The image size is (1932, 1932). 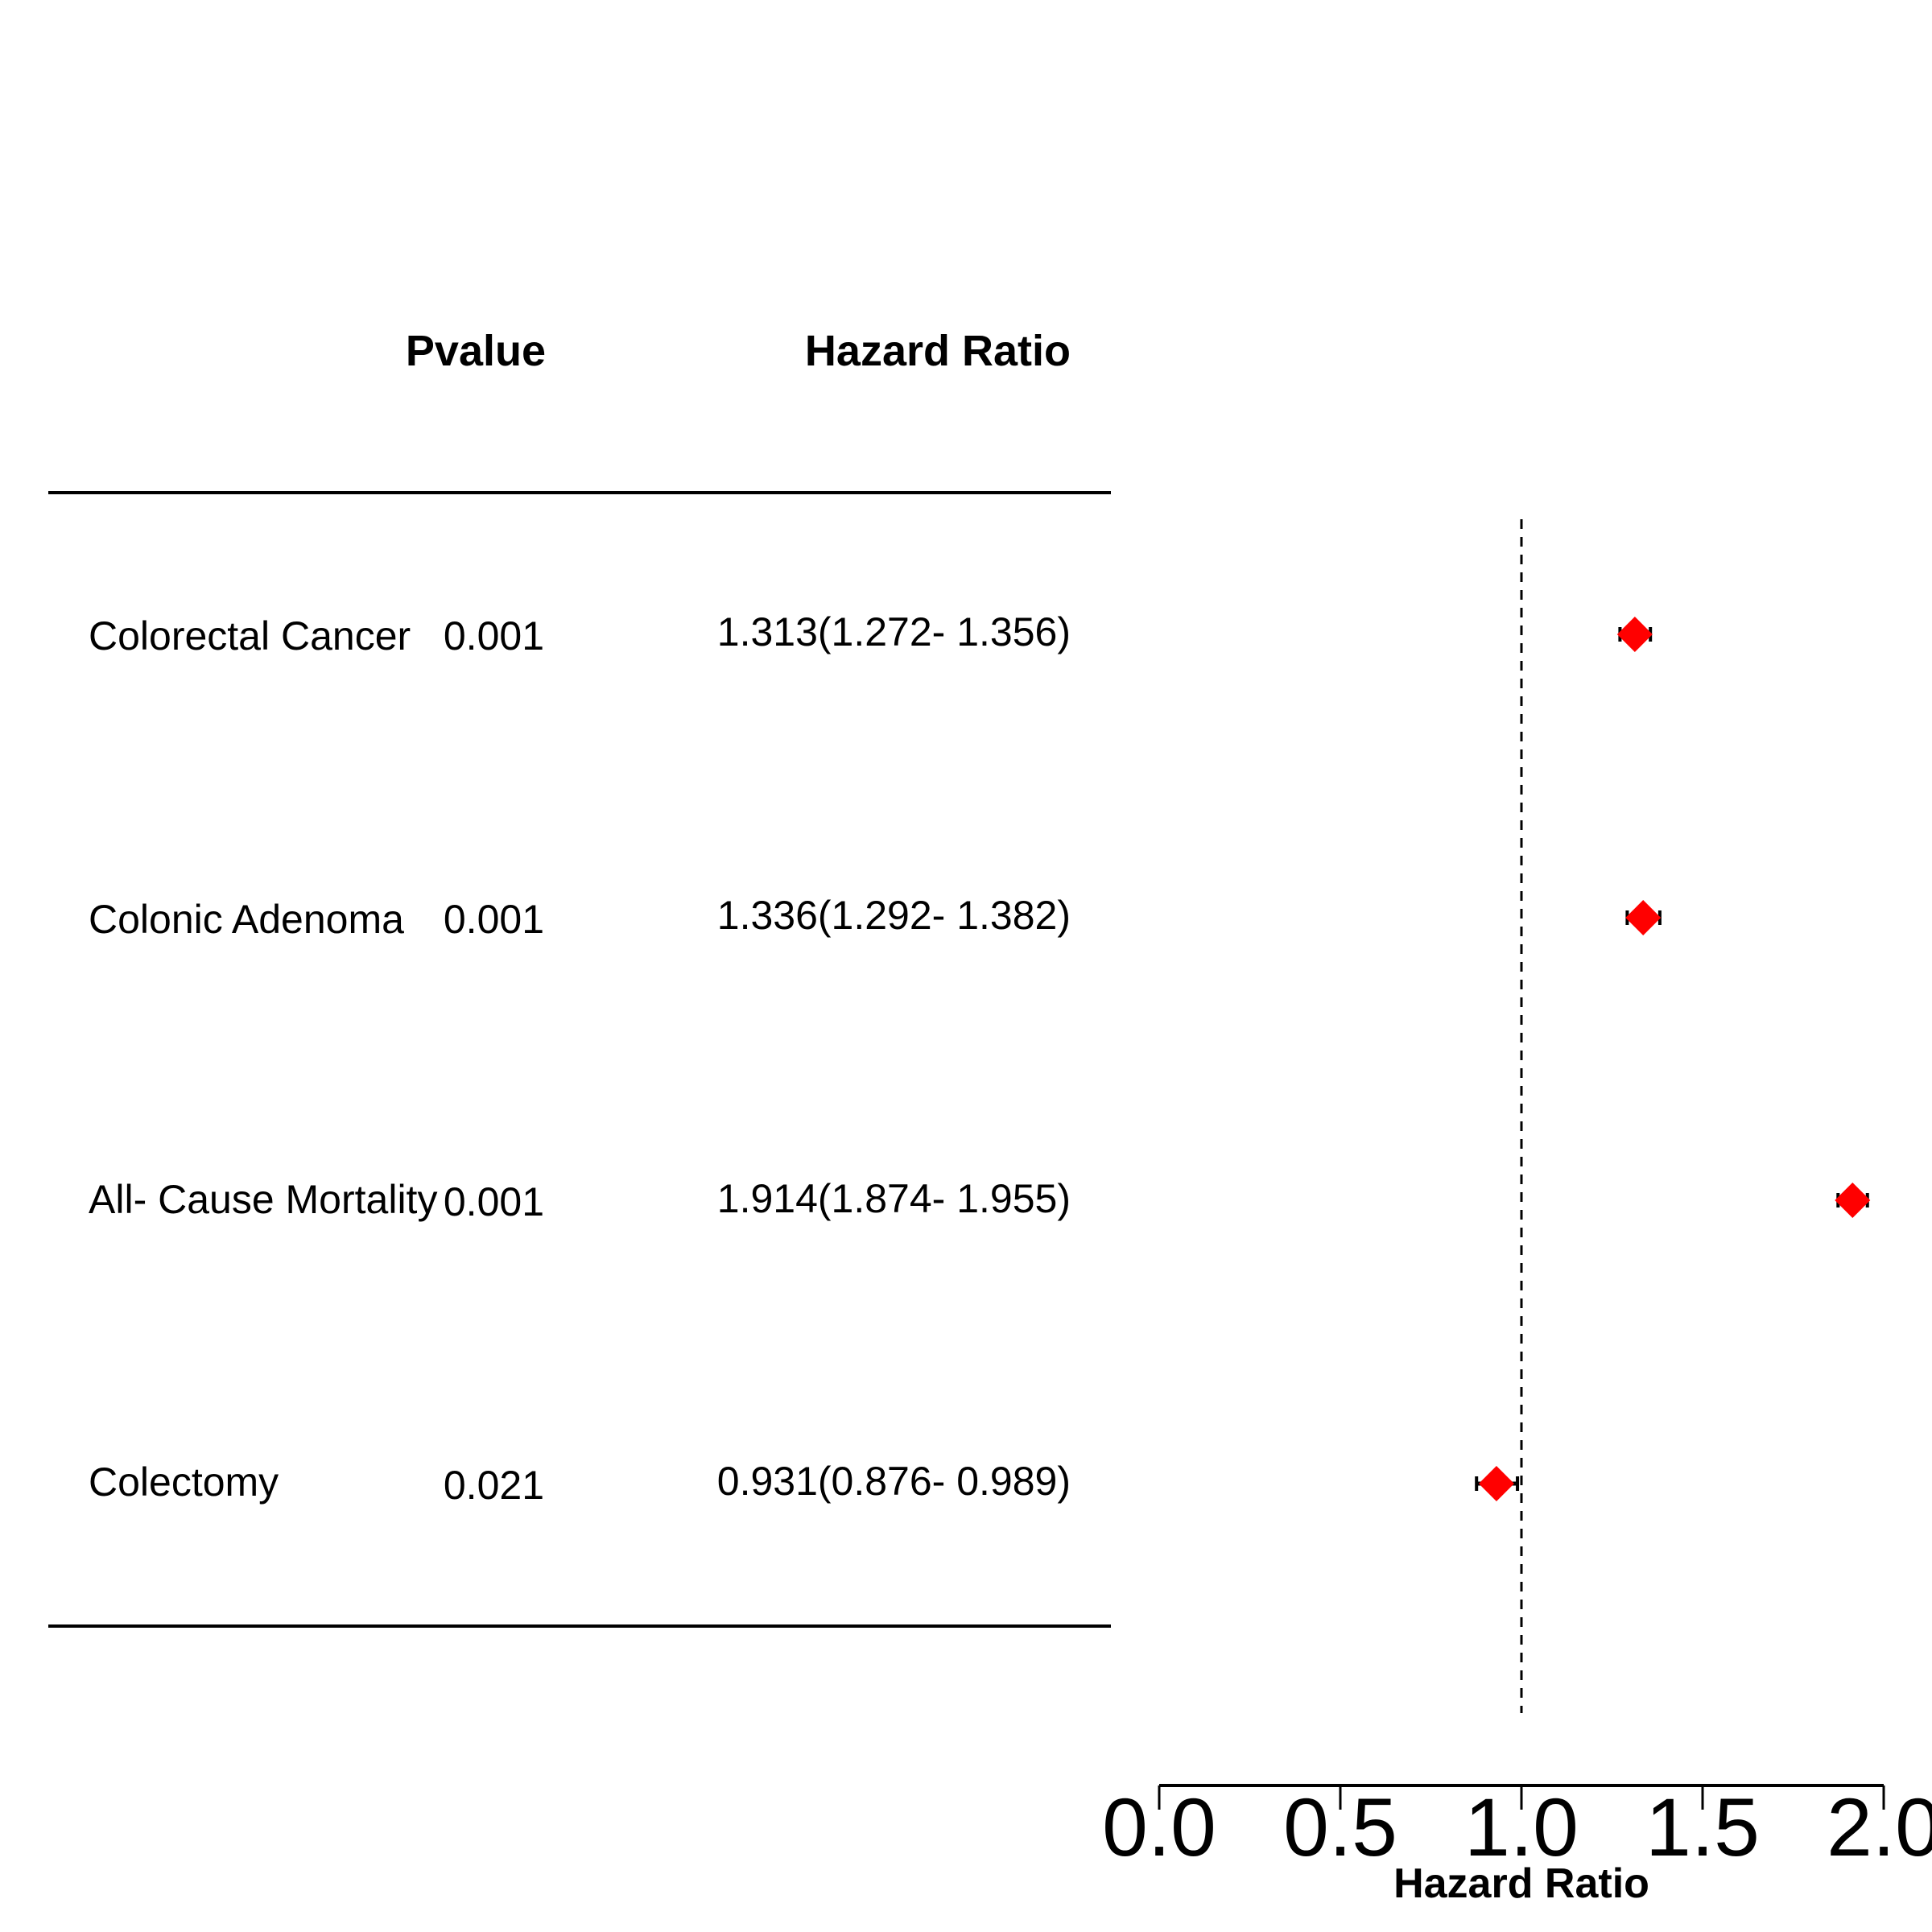 What do you see at coordinates (894, 915) in the screenshot?
I see `row-hr-colonic-adenoma: 1.336(1.292- 1.382)` at bounding box center [894, 915].